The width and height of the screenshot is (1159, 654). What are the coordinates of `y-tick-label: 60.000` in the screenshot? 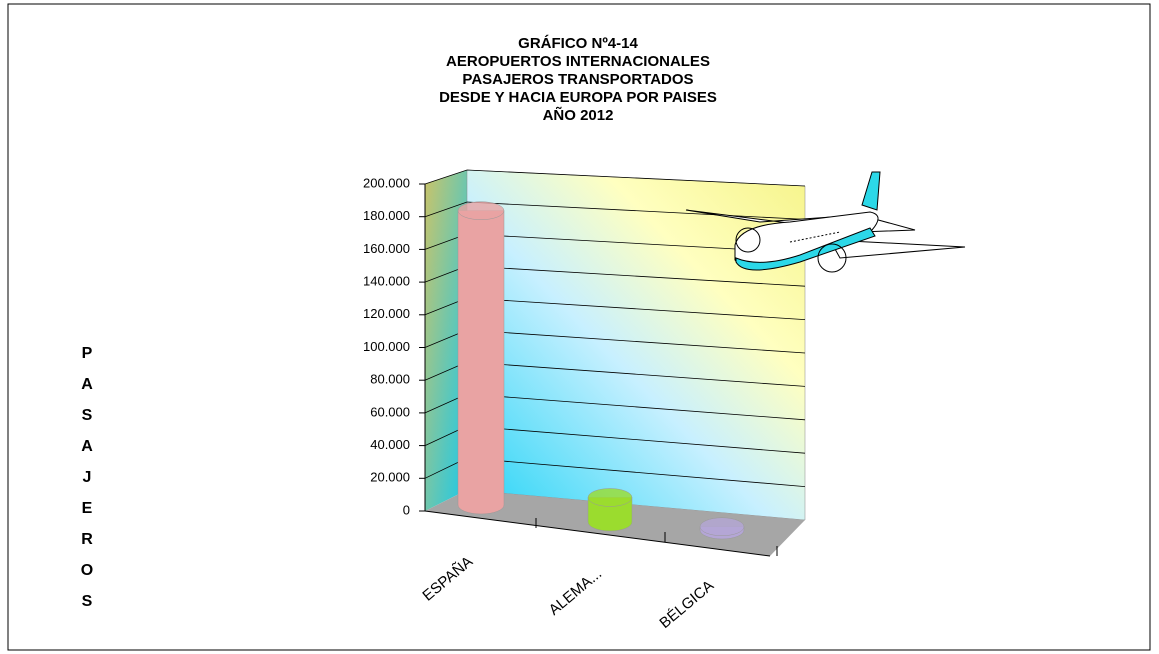 It's located at (390, 411).